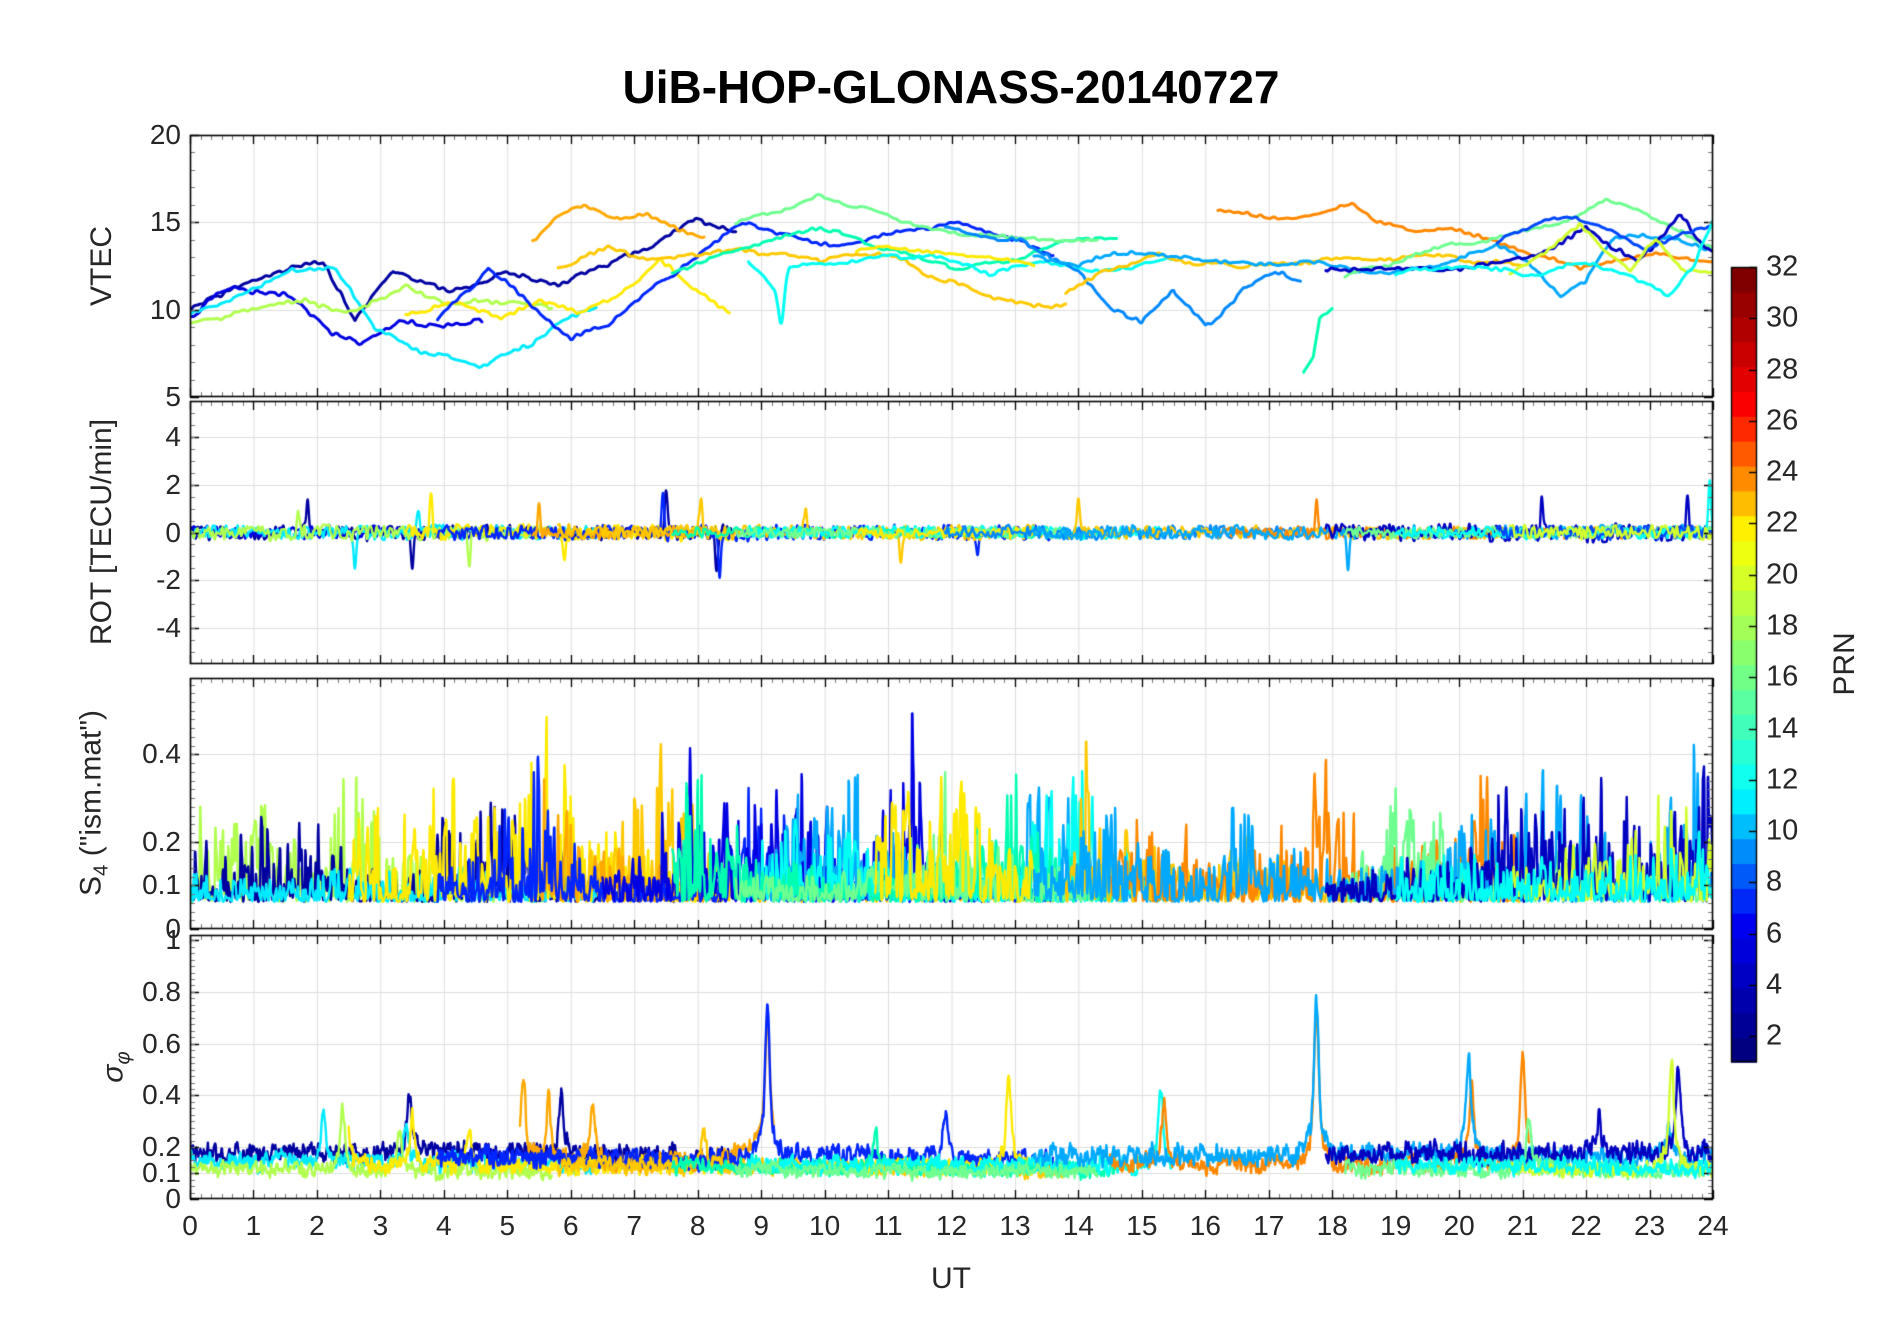  Describe the element at coordinates (1774, 984) in the screenshot. I see `colorbar-tick-label: 4` at that location.